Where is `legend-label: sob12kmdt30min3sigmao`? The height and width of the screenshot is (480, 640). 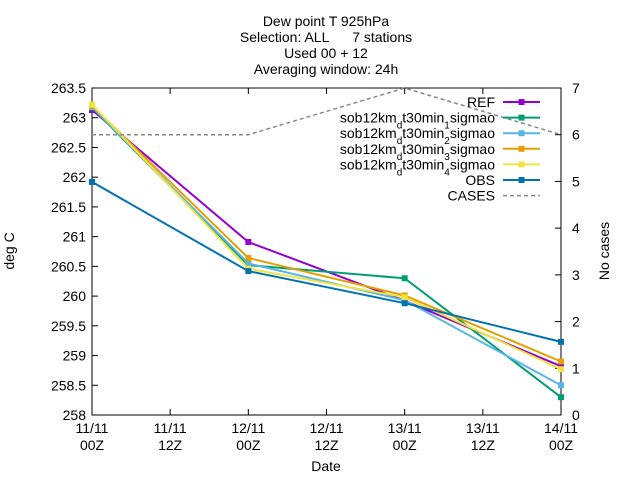
legend-label: sob12kmdt30min3sigmao is located at coordinates (417, 152).